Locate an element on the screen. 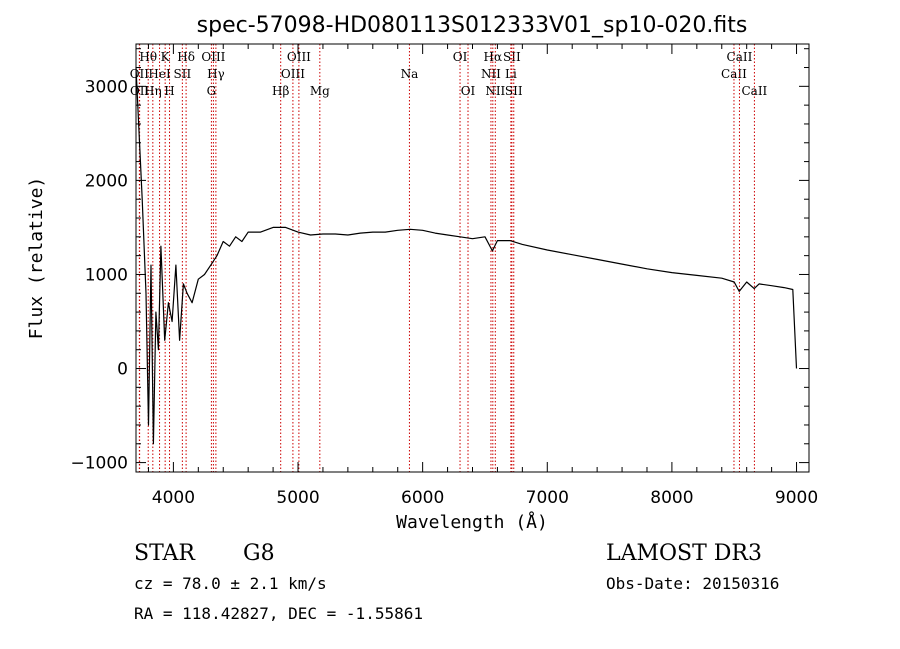 The width and height of the screenshot is (900, 649). x-axis-label: Wavelength (Å) is located at coordinates (472, 522).